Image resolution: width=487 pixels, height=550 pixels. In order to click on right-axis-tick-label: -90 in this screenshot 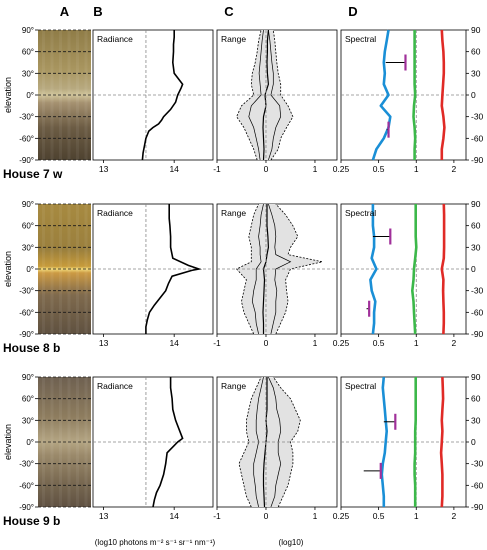, I will do `click(477, 160)`.